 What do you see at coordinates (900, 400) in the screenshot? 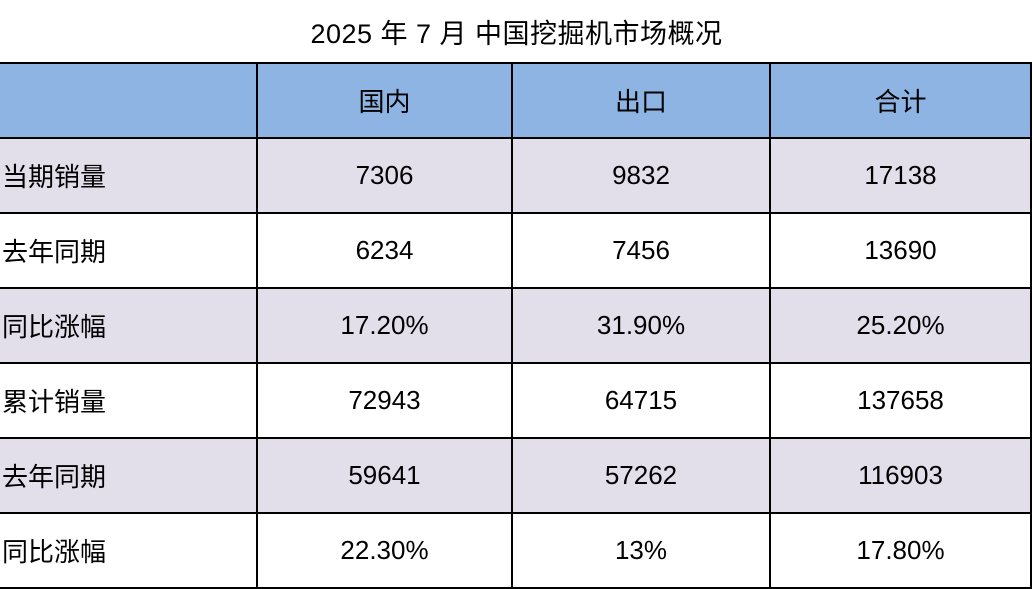
I see `cell-total: 137658` at bounding box center [900, 400].